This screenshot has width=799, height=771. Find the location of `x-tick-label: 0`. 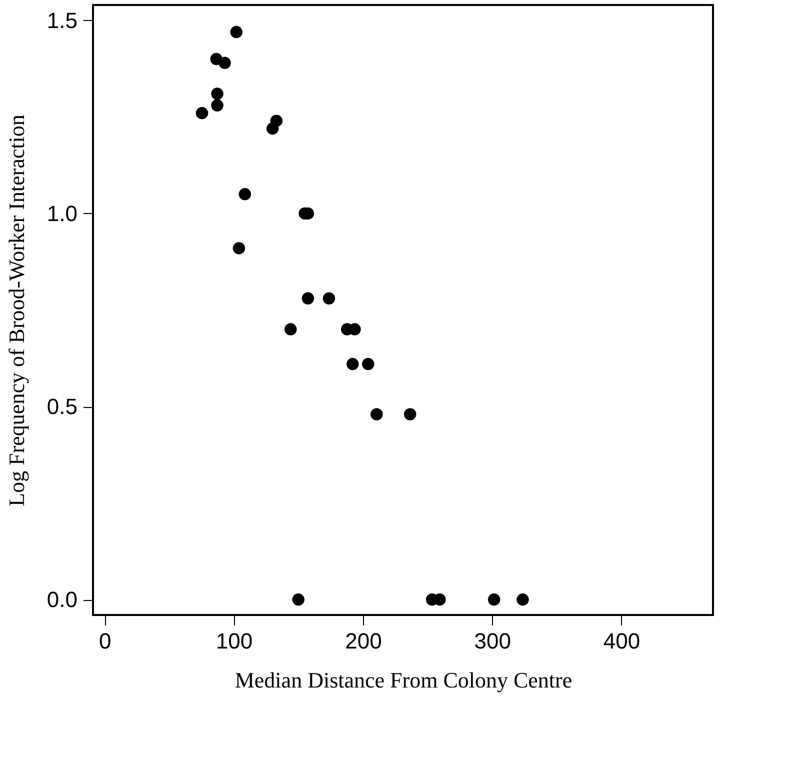

x-tick-label: 0 is located at coordinates (105, 641).